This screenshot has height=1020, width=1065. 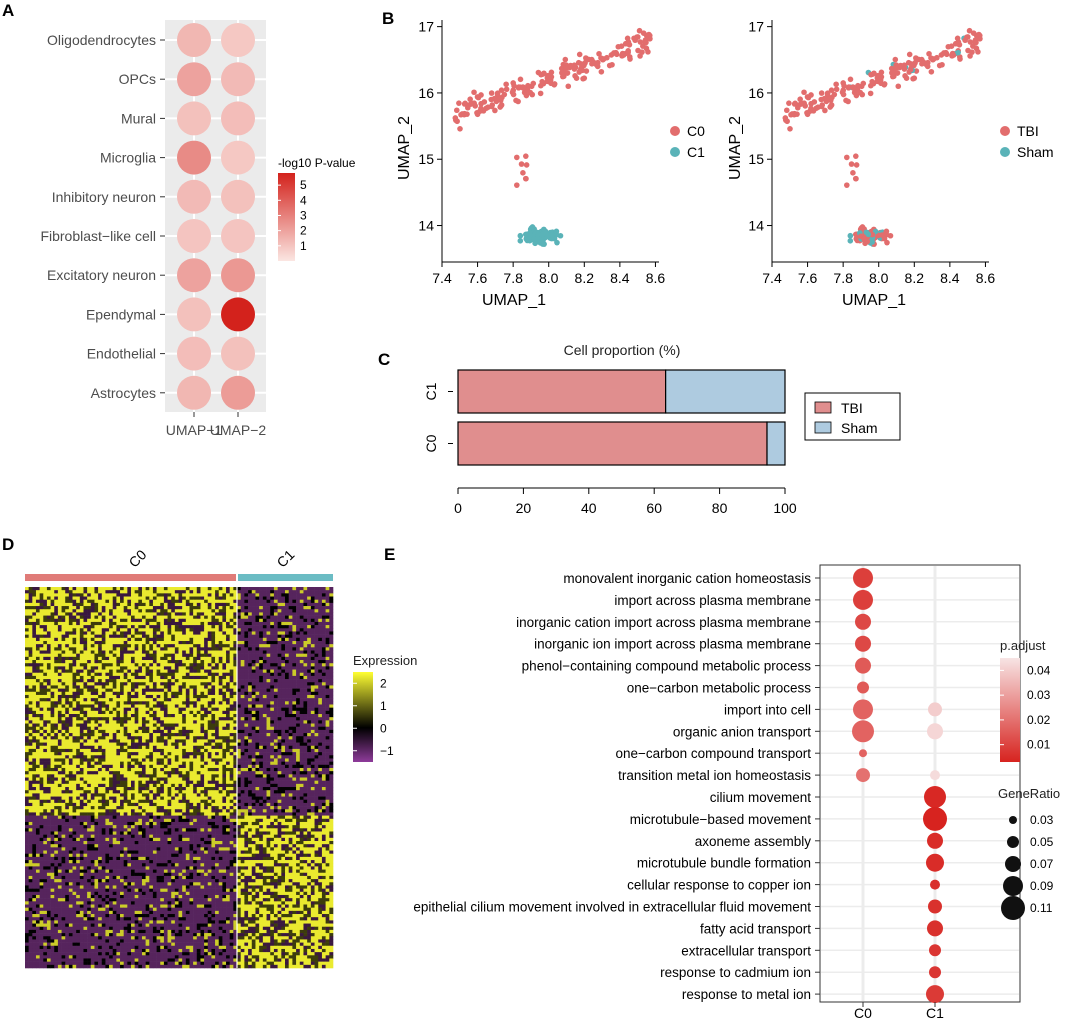 I want to click on panel-b-right-xtick-label: 7.4, so click(x=772, y=278).